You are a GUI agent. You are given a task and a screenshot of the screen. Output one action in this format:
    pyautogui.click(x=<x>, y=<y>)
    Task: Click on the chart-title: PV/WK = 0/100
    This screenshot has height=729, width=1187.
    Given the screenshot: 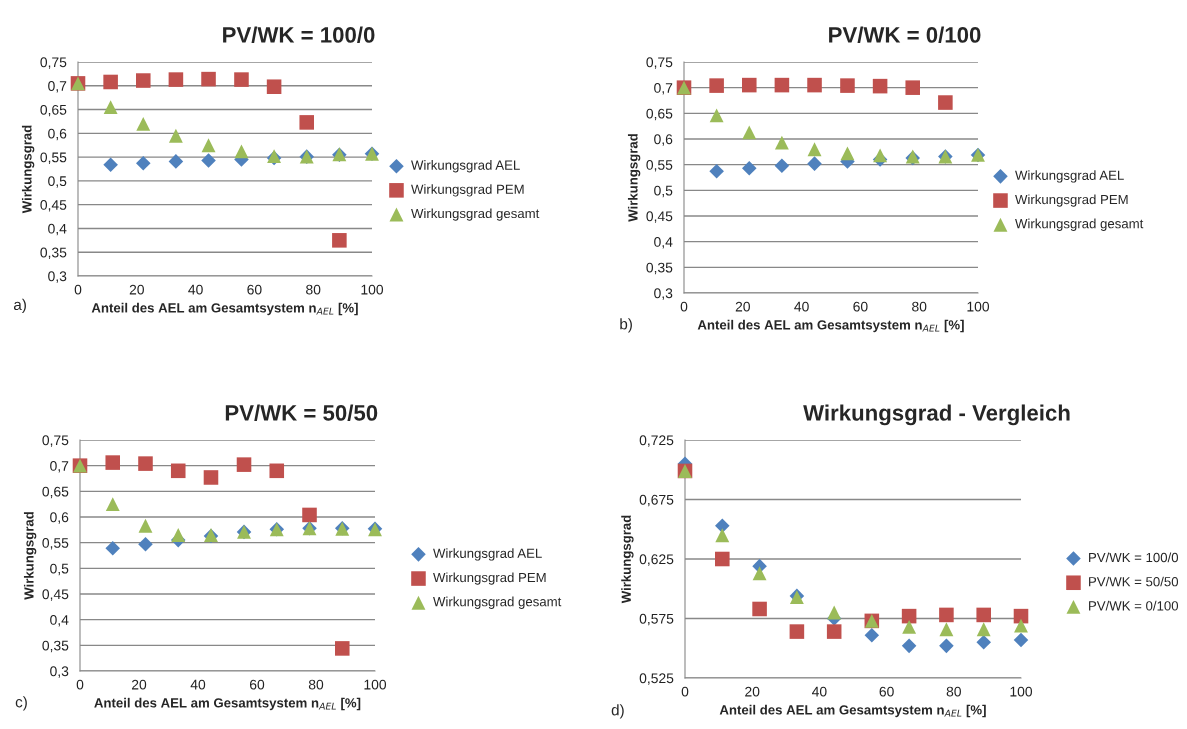 What is the action you would take?
    pyautogui.click(x=905, y=34)
    